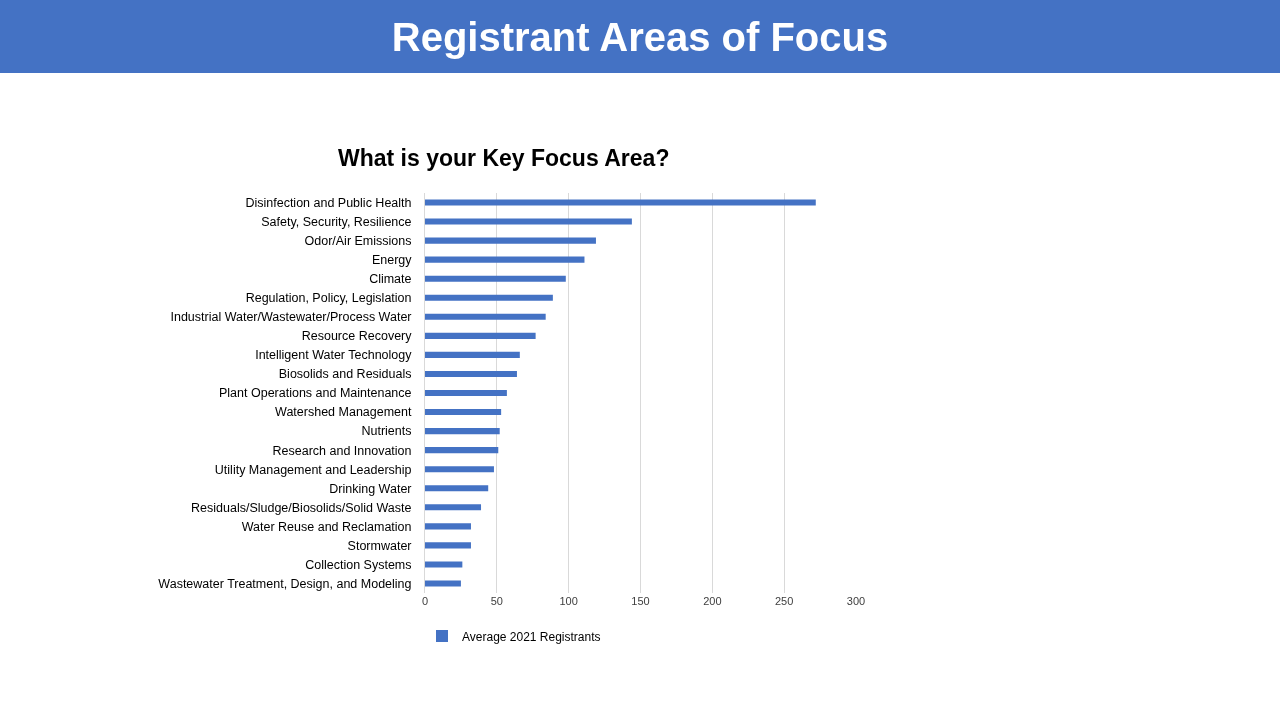  I want to click on y-tick-label: Water Reuse and Reclamation, so click(326, 526).